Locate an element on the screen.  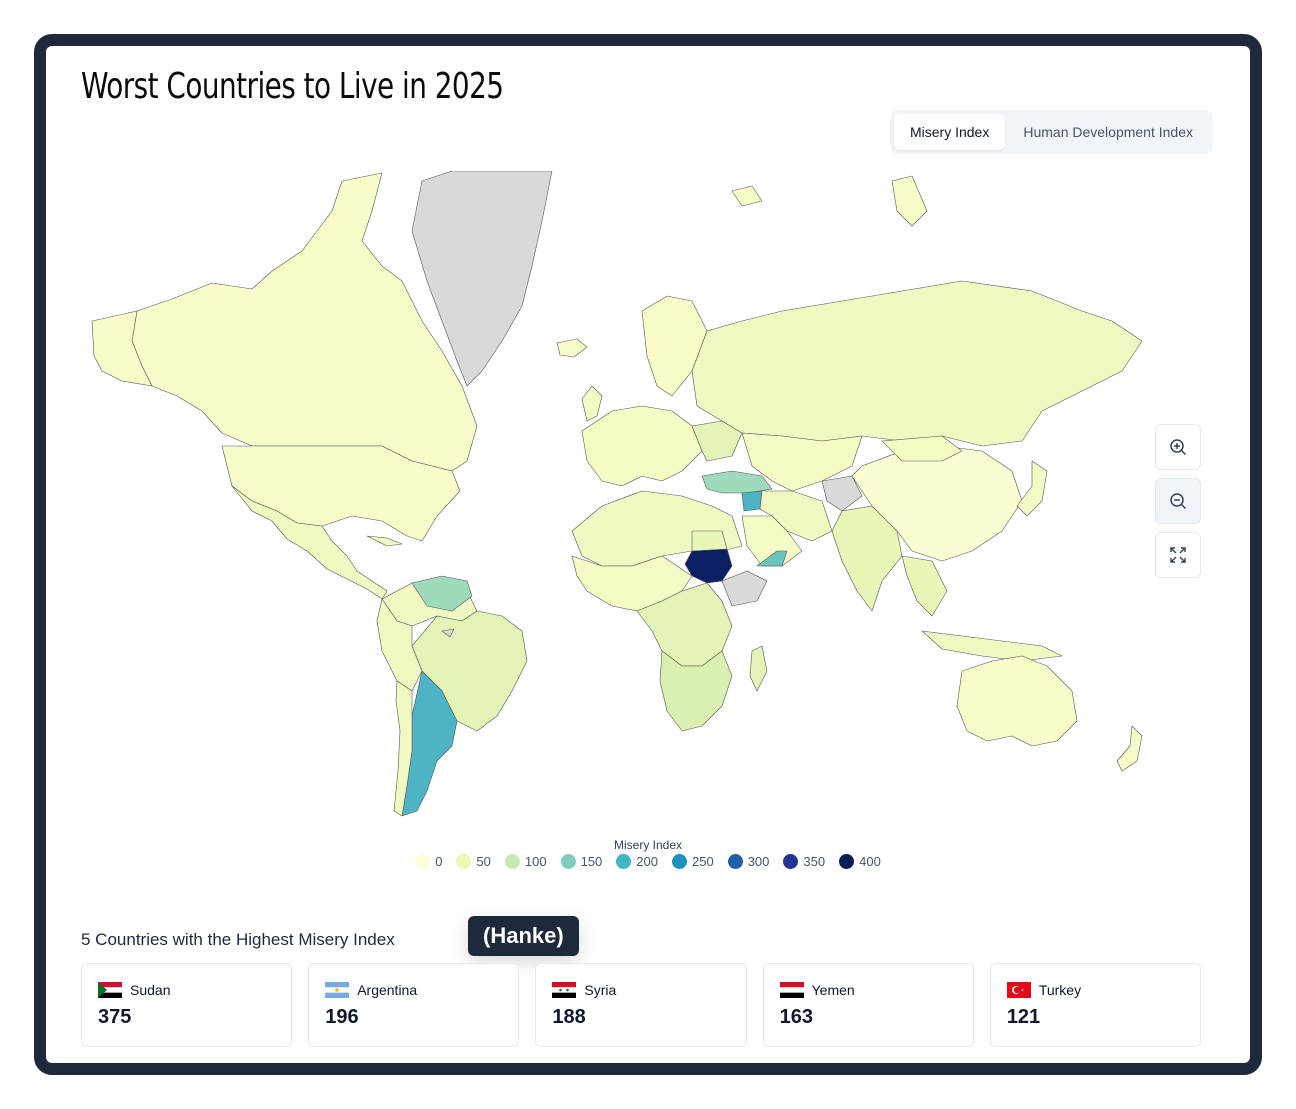
country-canada is located at coordinates (304, 322).